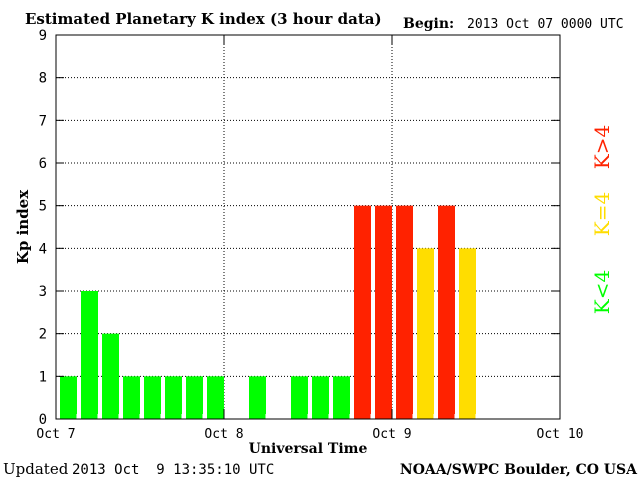 This screenshot has height=480, width=640. What do you see at coordinates (428, 24) in the screenshot?
I see `begin-label: Begin:` at bounding box center [428, 24].